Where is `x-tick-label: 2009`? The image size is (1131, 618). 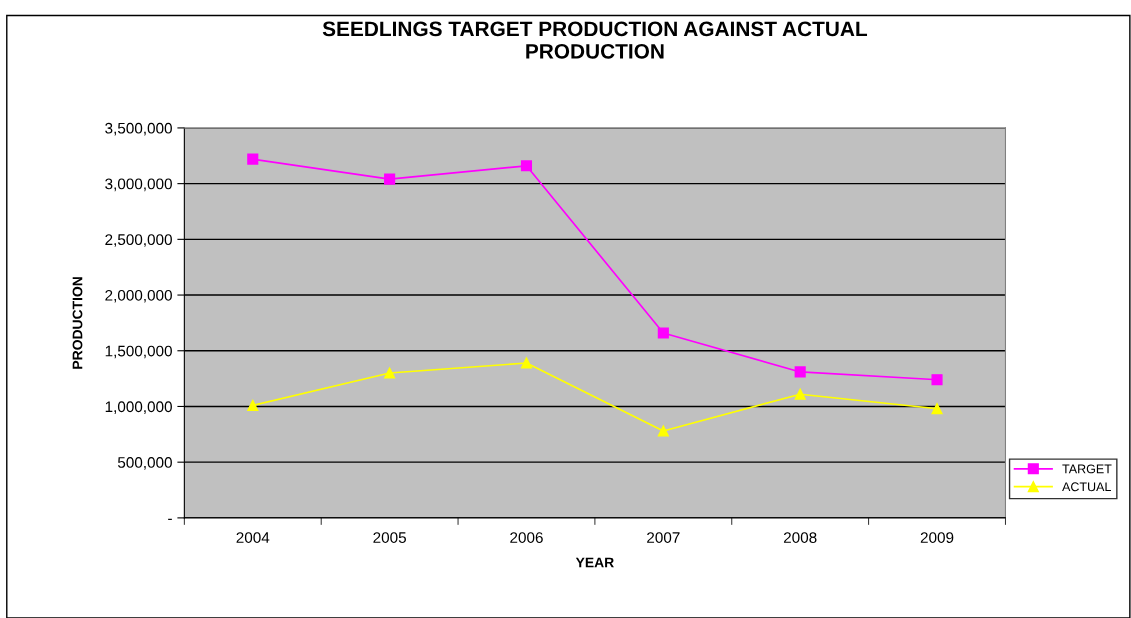 x-tick-label: 2009 is located at coordinates (937, 537).